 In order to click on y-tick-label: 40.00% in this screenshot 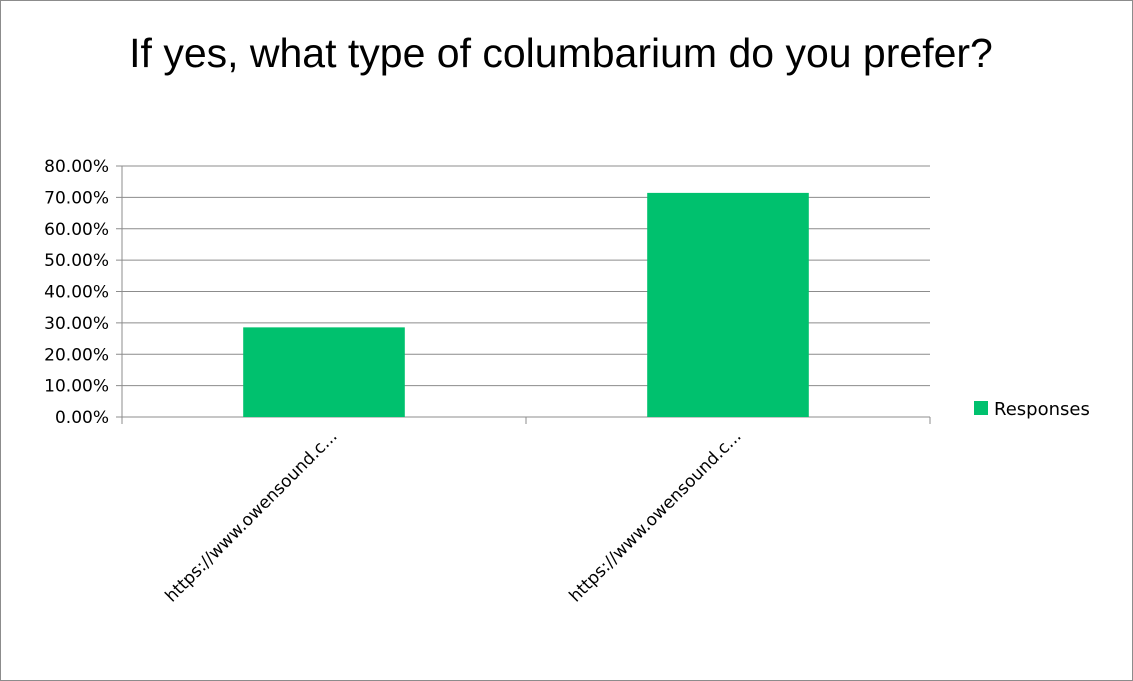, I will do `click(76, 293)`.